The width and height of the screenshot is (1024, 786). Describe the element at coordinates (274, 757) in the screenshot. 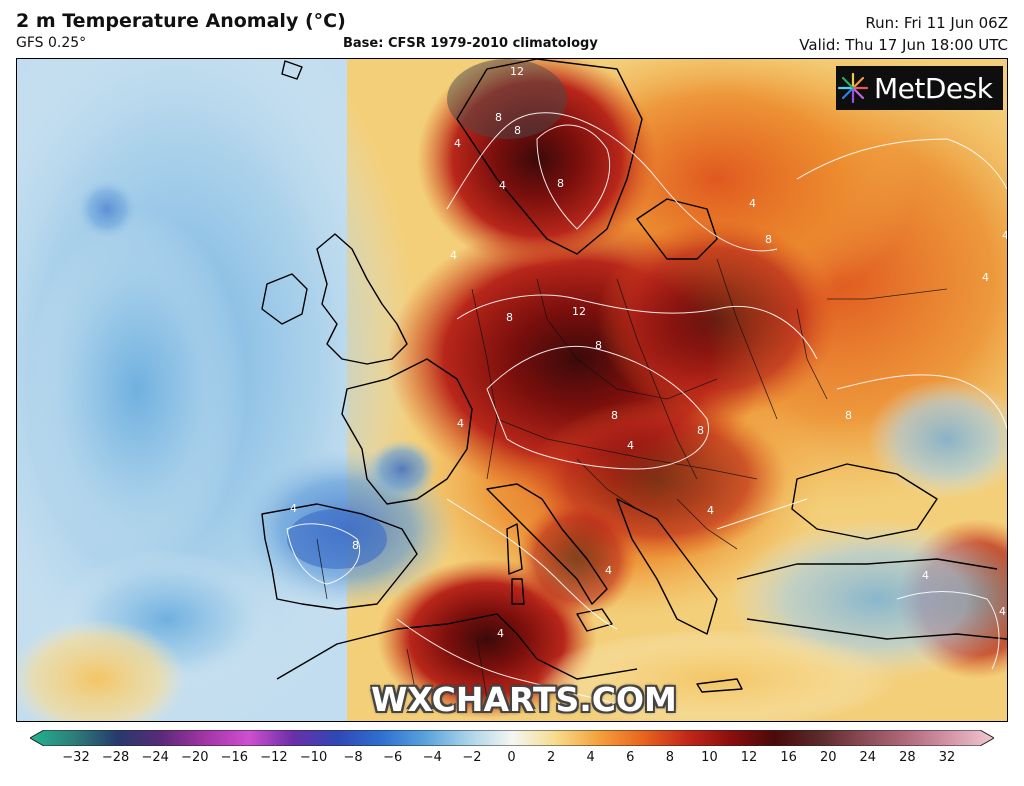

I see `colorbar-tick-label: −12` at that location.